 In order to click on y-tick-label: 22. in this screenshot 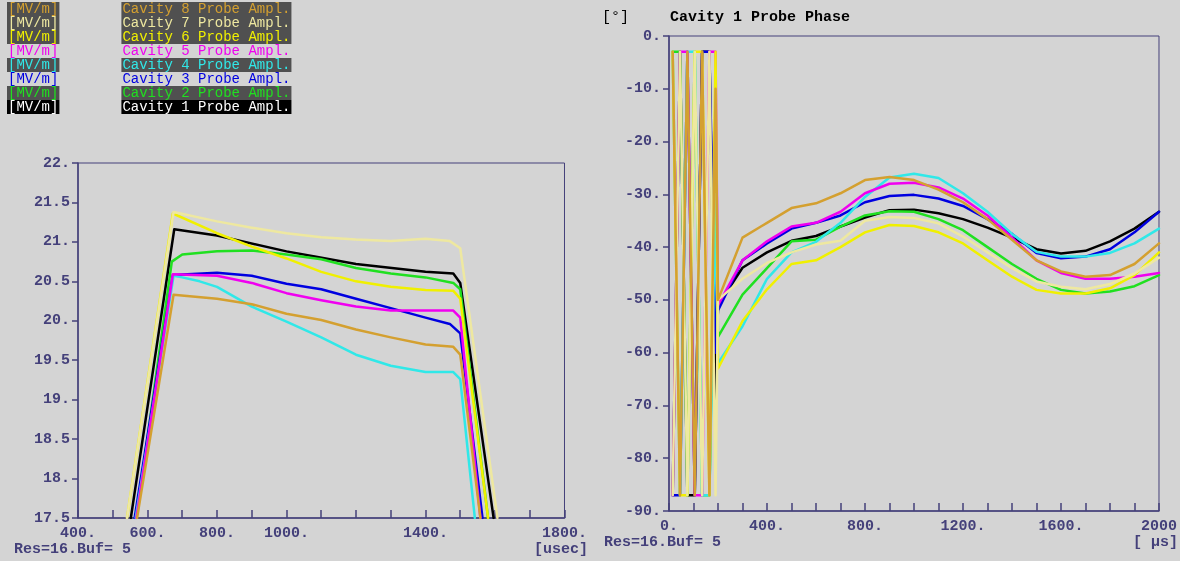, I will do `click(56, 163)`.